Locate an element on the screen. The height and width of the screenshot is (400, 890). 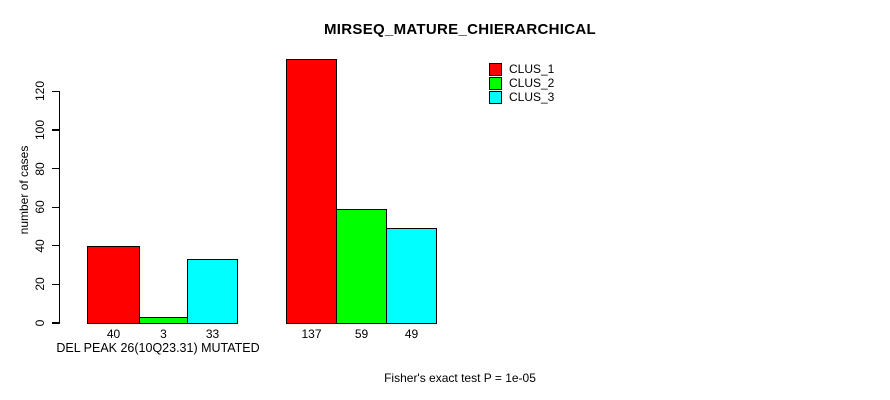
bar-clus_3-group1 is located at coordinates (212, 291).